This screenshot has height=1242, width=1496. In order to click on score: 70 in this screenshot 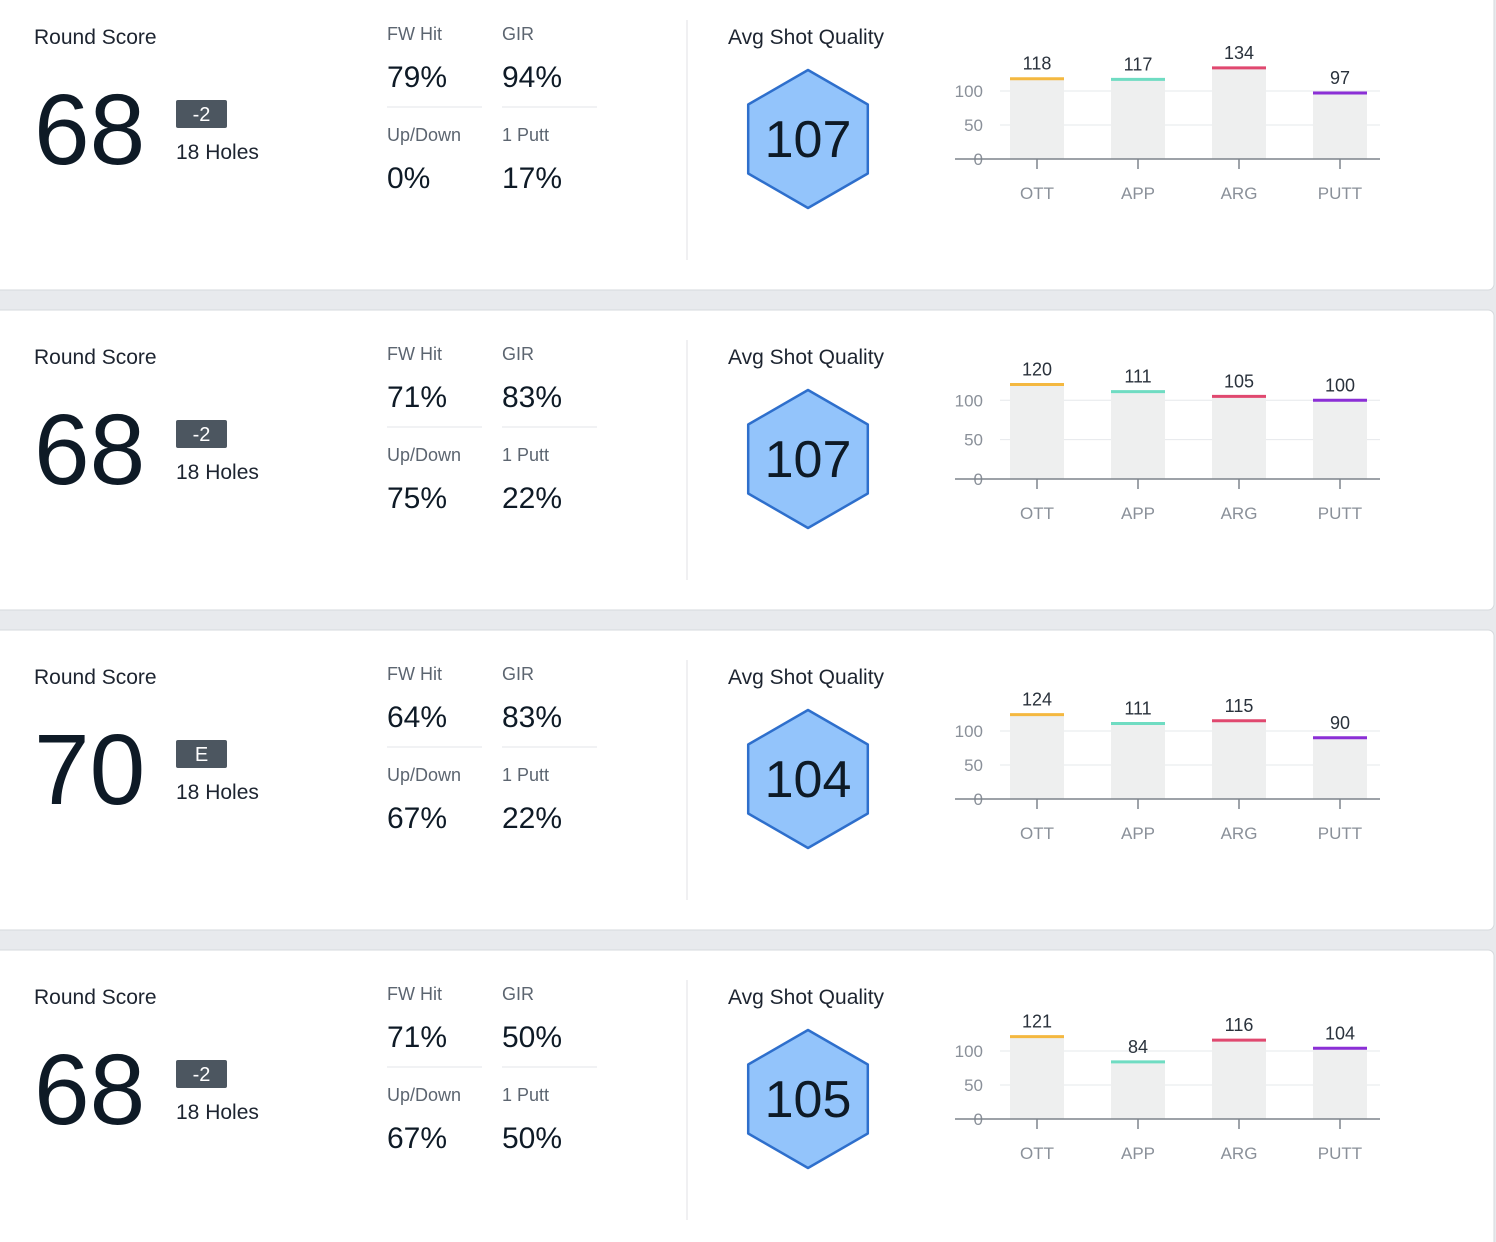, I will do `click(89, 770)`.